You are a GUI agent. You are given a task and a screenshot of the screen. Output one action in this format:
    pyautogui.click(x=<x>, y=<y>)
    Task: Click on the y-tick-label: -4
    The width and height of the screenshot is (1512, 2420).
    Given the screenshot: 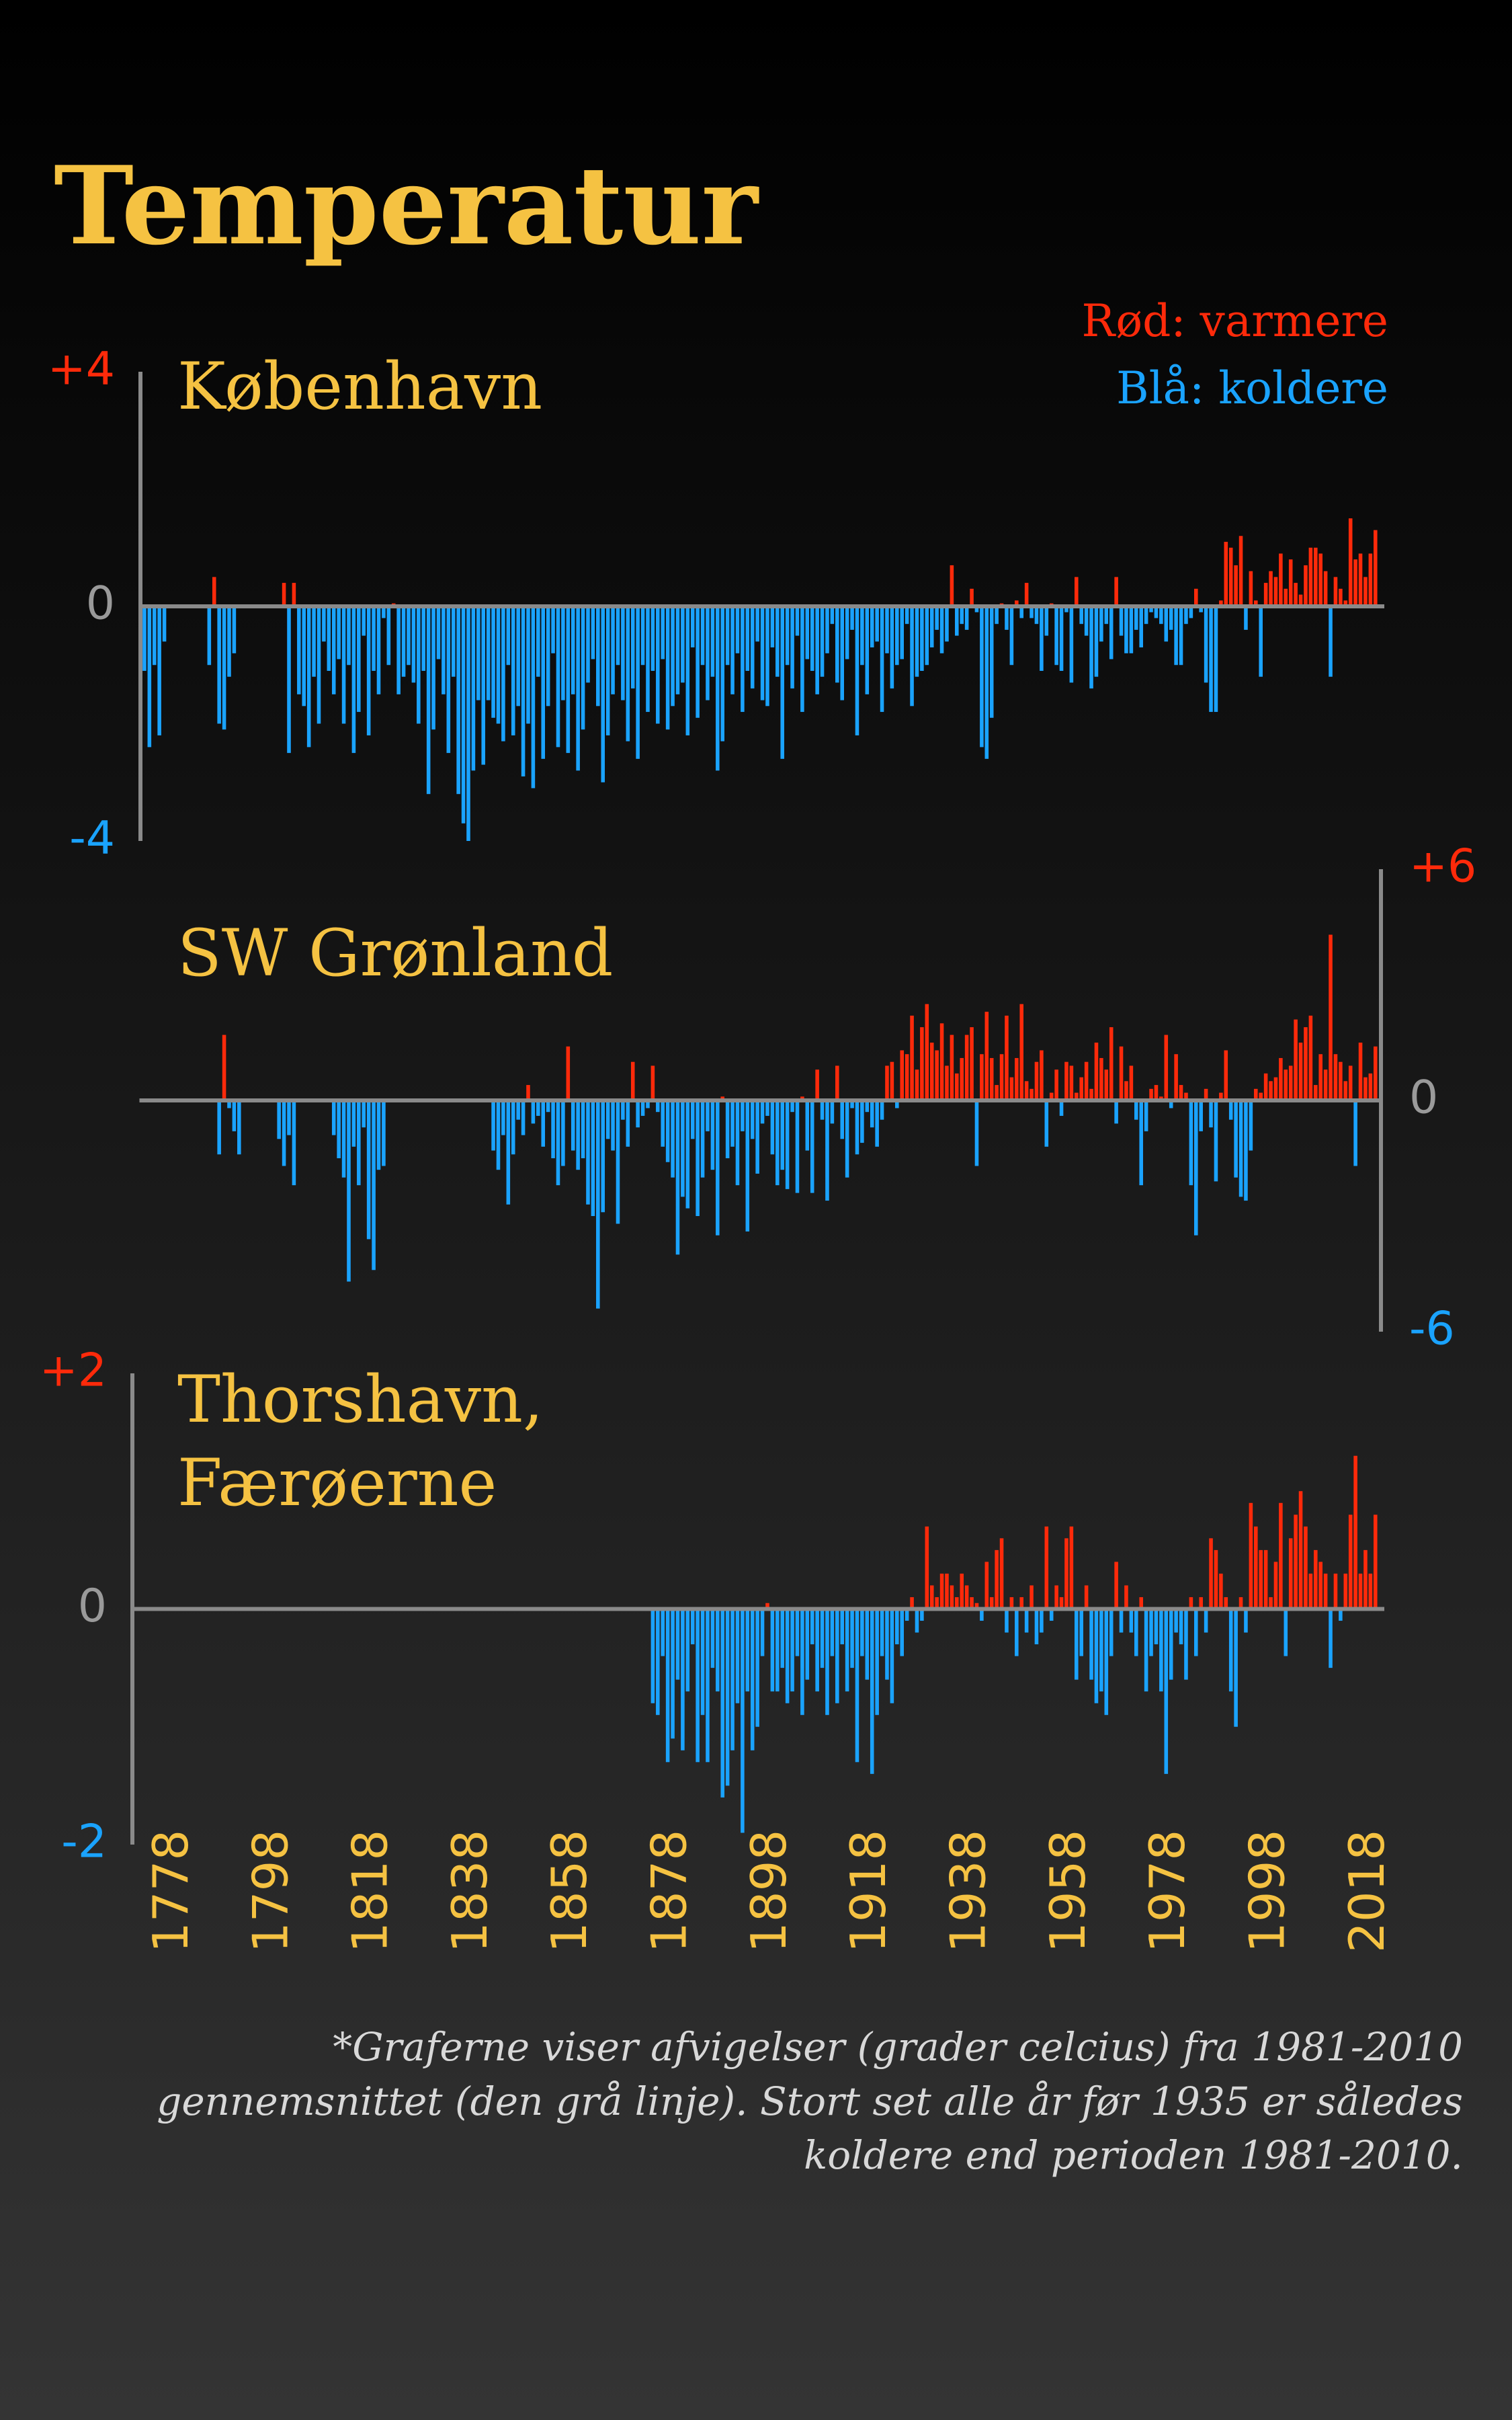 What is the action you would take?
    pyautogui.click(x=92, y=838)
    